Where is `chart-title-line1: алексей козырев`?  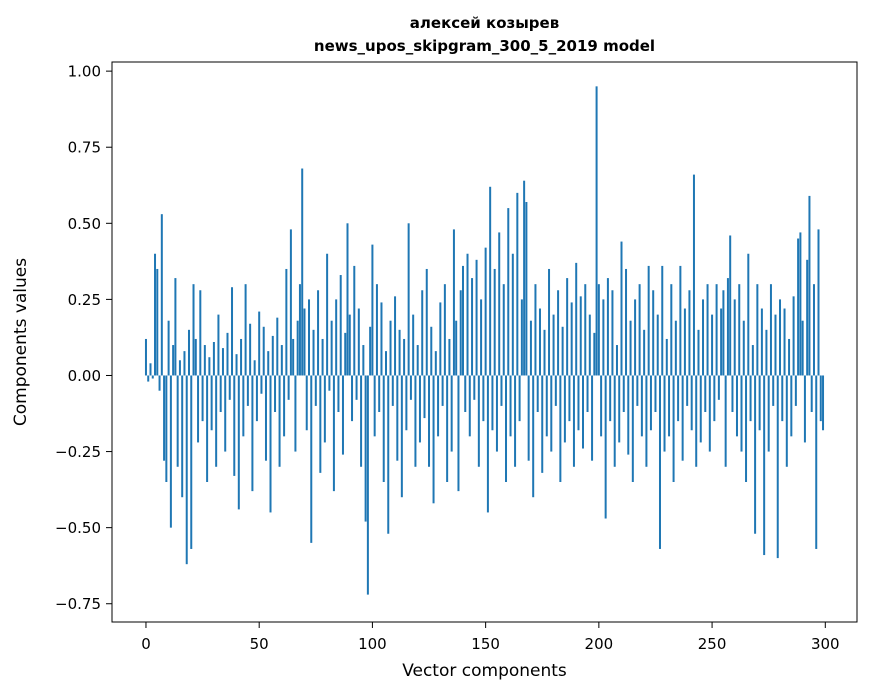 chart-title-line1: алексей козырев is located at coordinates (484, 23).